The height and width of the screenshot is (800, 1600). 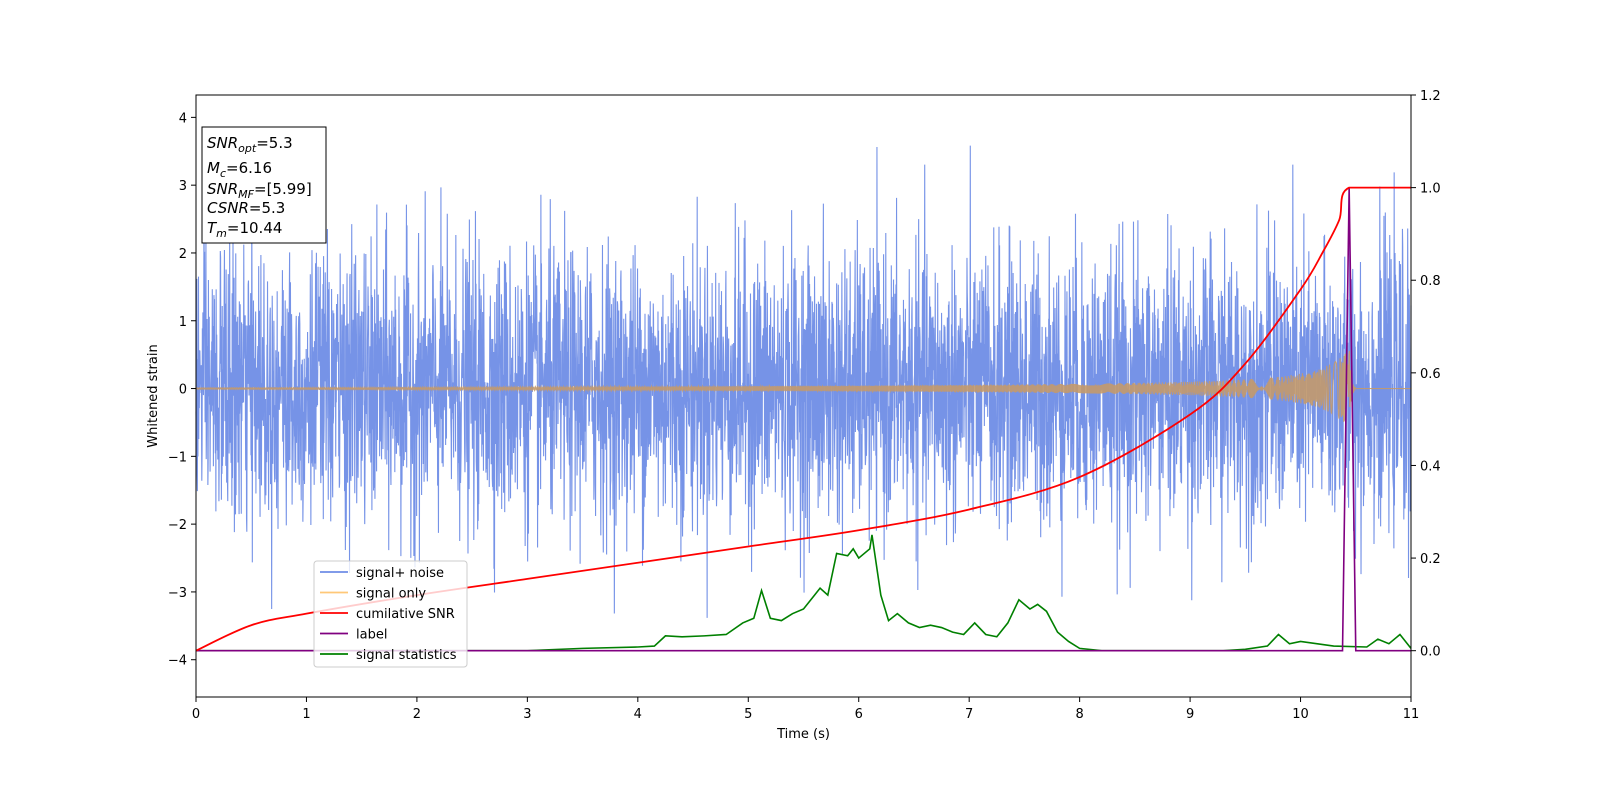 I want to click on info-line: SNRopt=5.3, so click(x=250, y=144).